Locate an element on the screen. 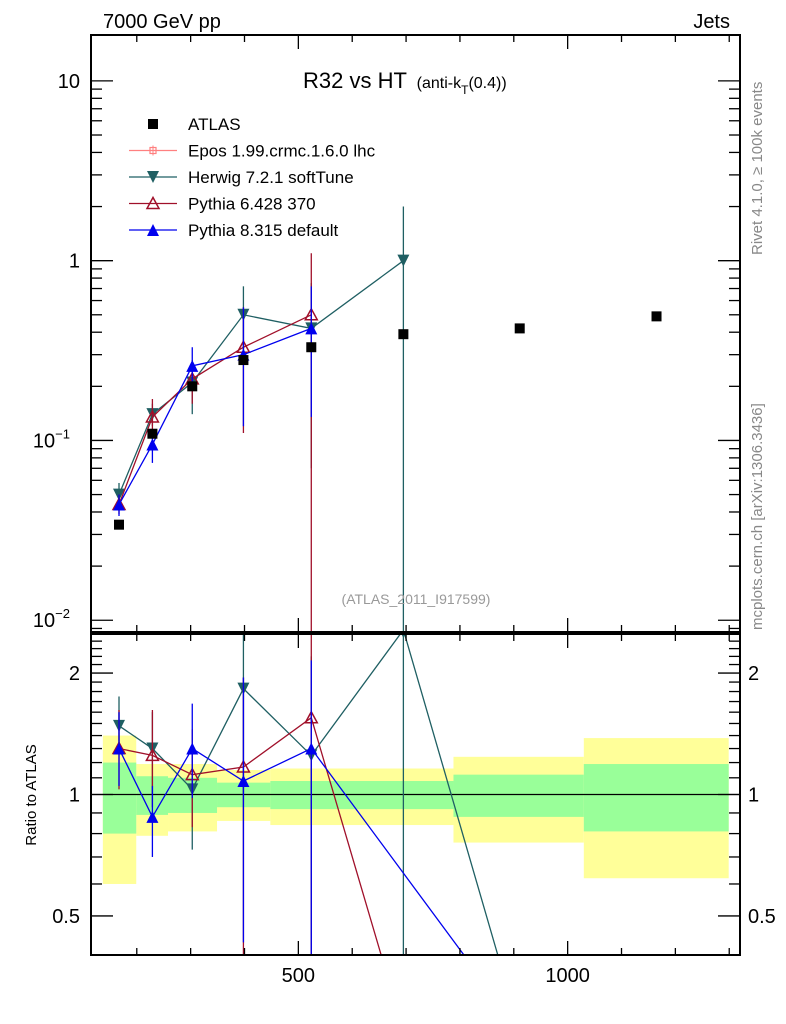  legend-item: ATLAS is located at coordinates (194, 124).